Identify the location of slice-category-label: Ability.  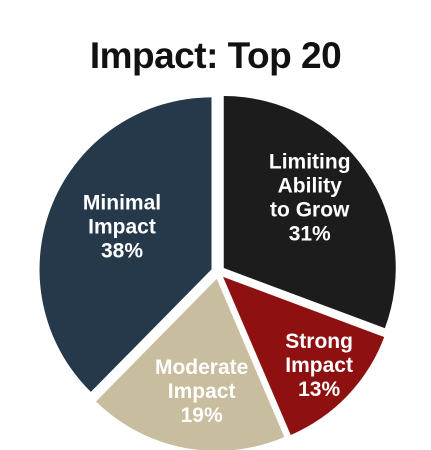
(310, 185).